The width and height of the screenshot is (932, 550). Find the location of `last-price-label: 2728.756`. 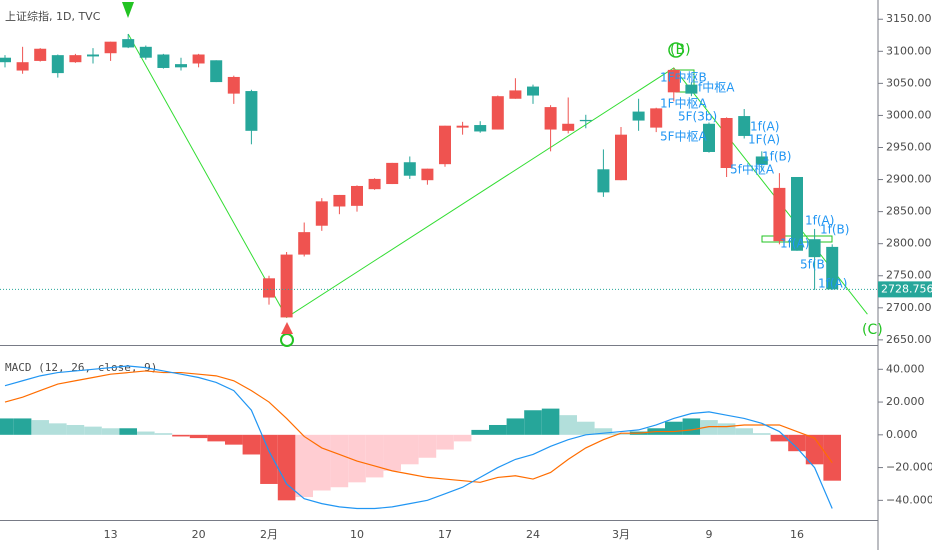

last-price-label: 2728.756 is located at coordinates (906, 288).